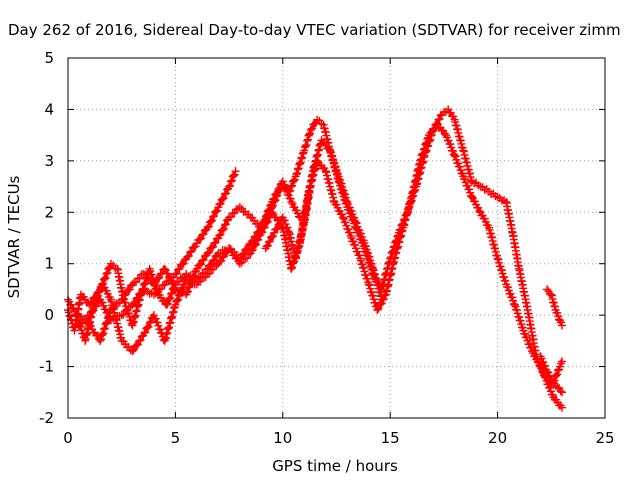 This screenshot has height=480, width=640. What do you see at coordinates (497, 438) in the screenshot?
I see `x-tick-label: 20` at bounding box center [497, 438].